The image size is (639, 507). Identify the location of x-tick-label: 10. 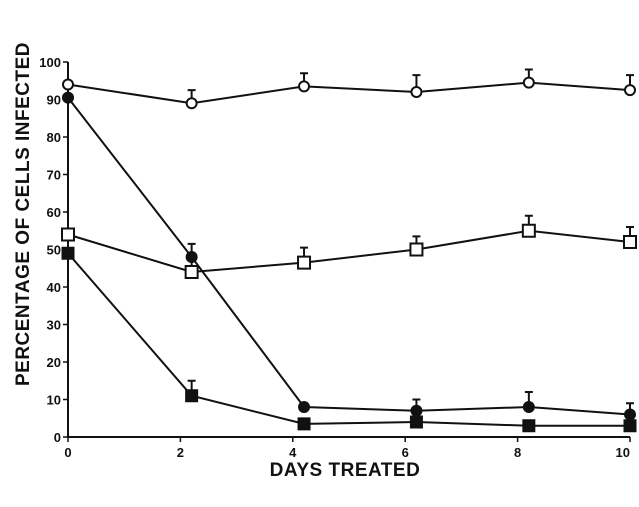
(623, 452).